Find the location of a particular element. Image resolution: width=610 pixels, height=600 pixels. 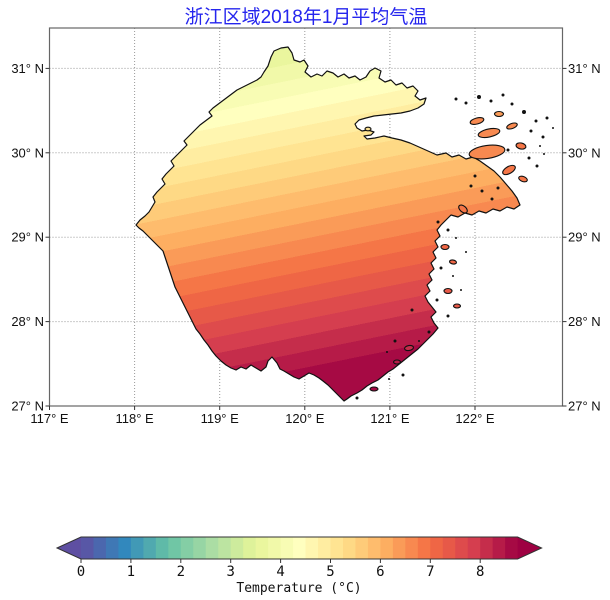

x-axis-tick-label: 118° E is located at coordinates (134, 418).